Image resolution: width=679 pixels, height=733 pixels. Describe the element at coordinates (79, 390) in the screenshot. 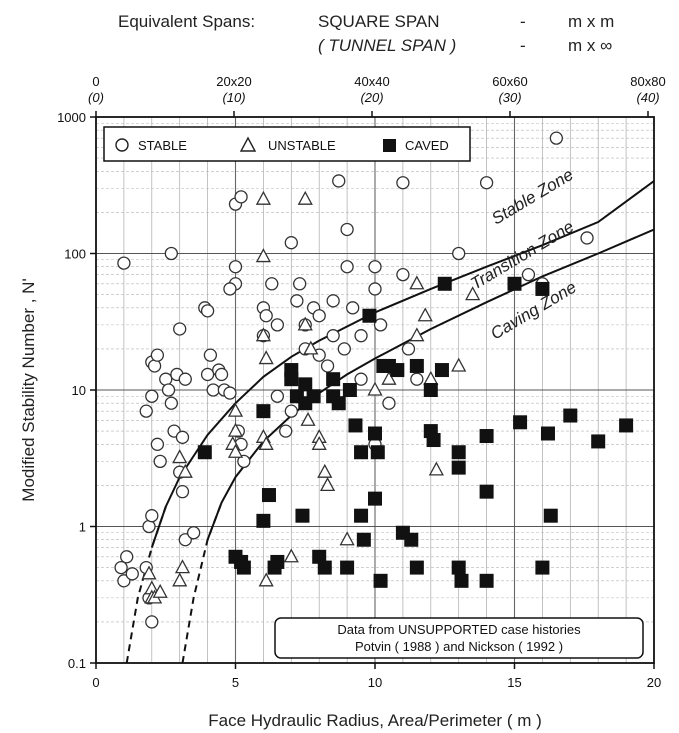

I see `y-tick-label: 10` at that location.